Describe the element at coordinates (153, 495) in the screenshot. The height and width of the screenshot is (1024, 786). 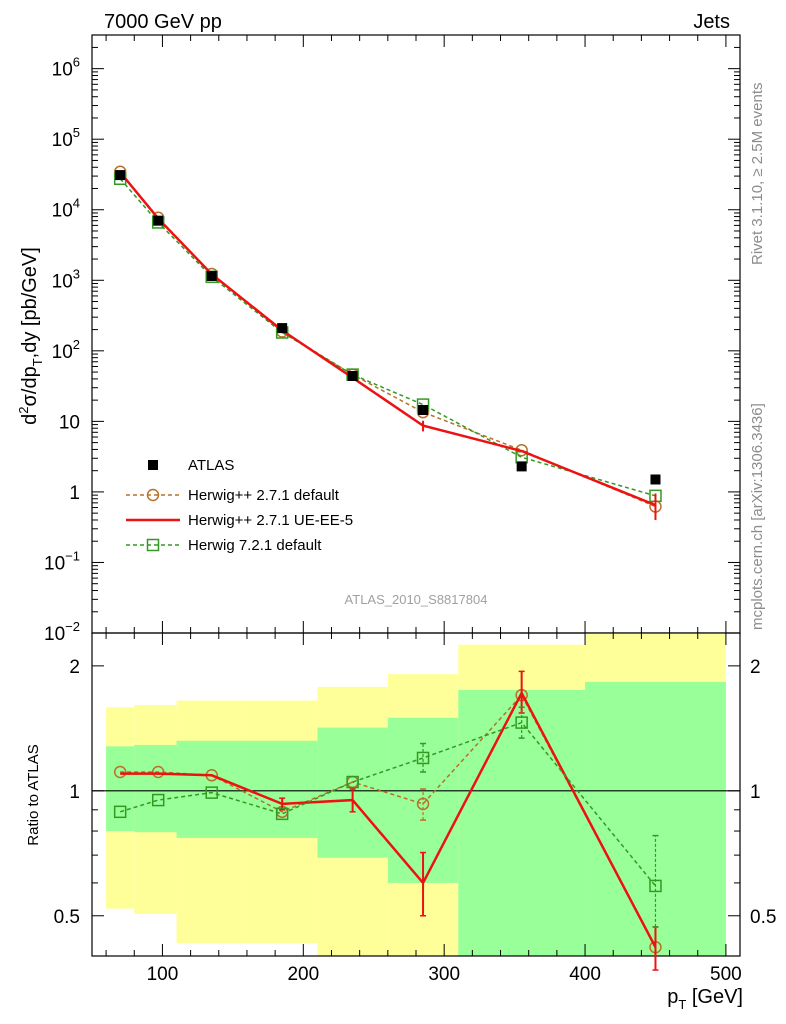
I see `legend-herwigpp-default-marker` at that location.